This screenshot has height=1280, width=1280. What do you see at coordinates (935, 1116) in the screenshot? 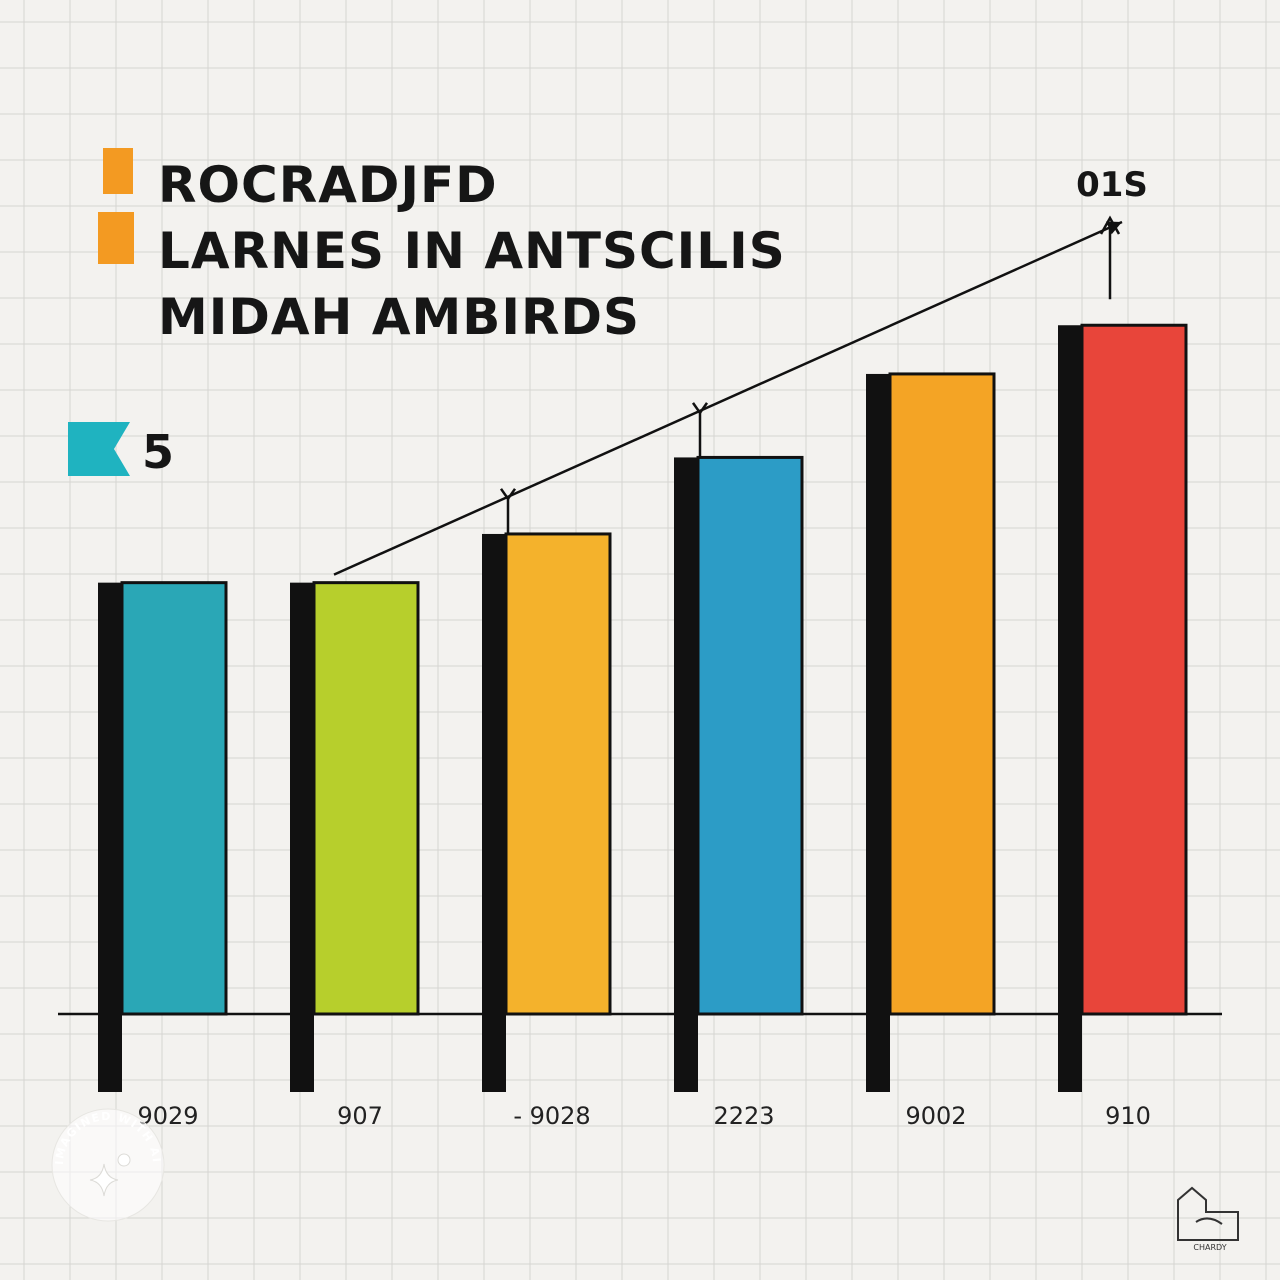
I see `x-tick-label: 9002` at bounding box center [935, 1116].